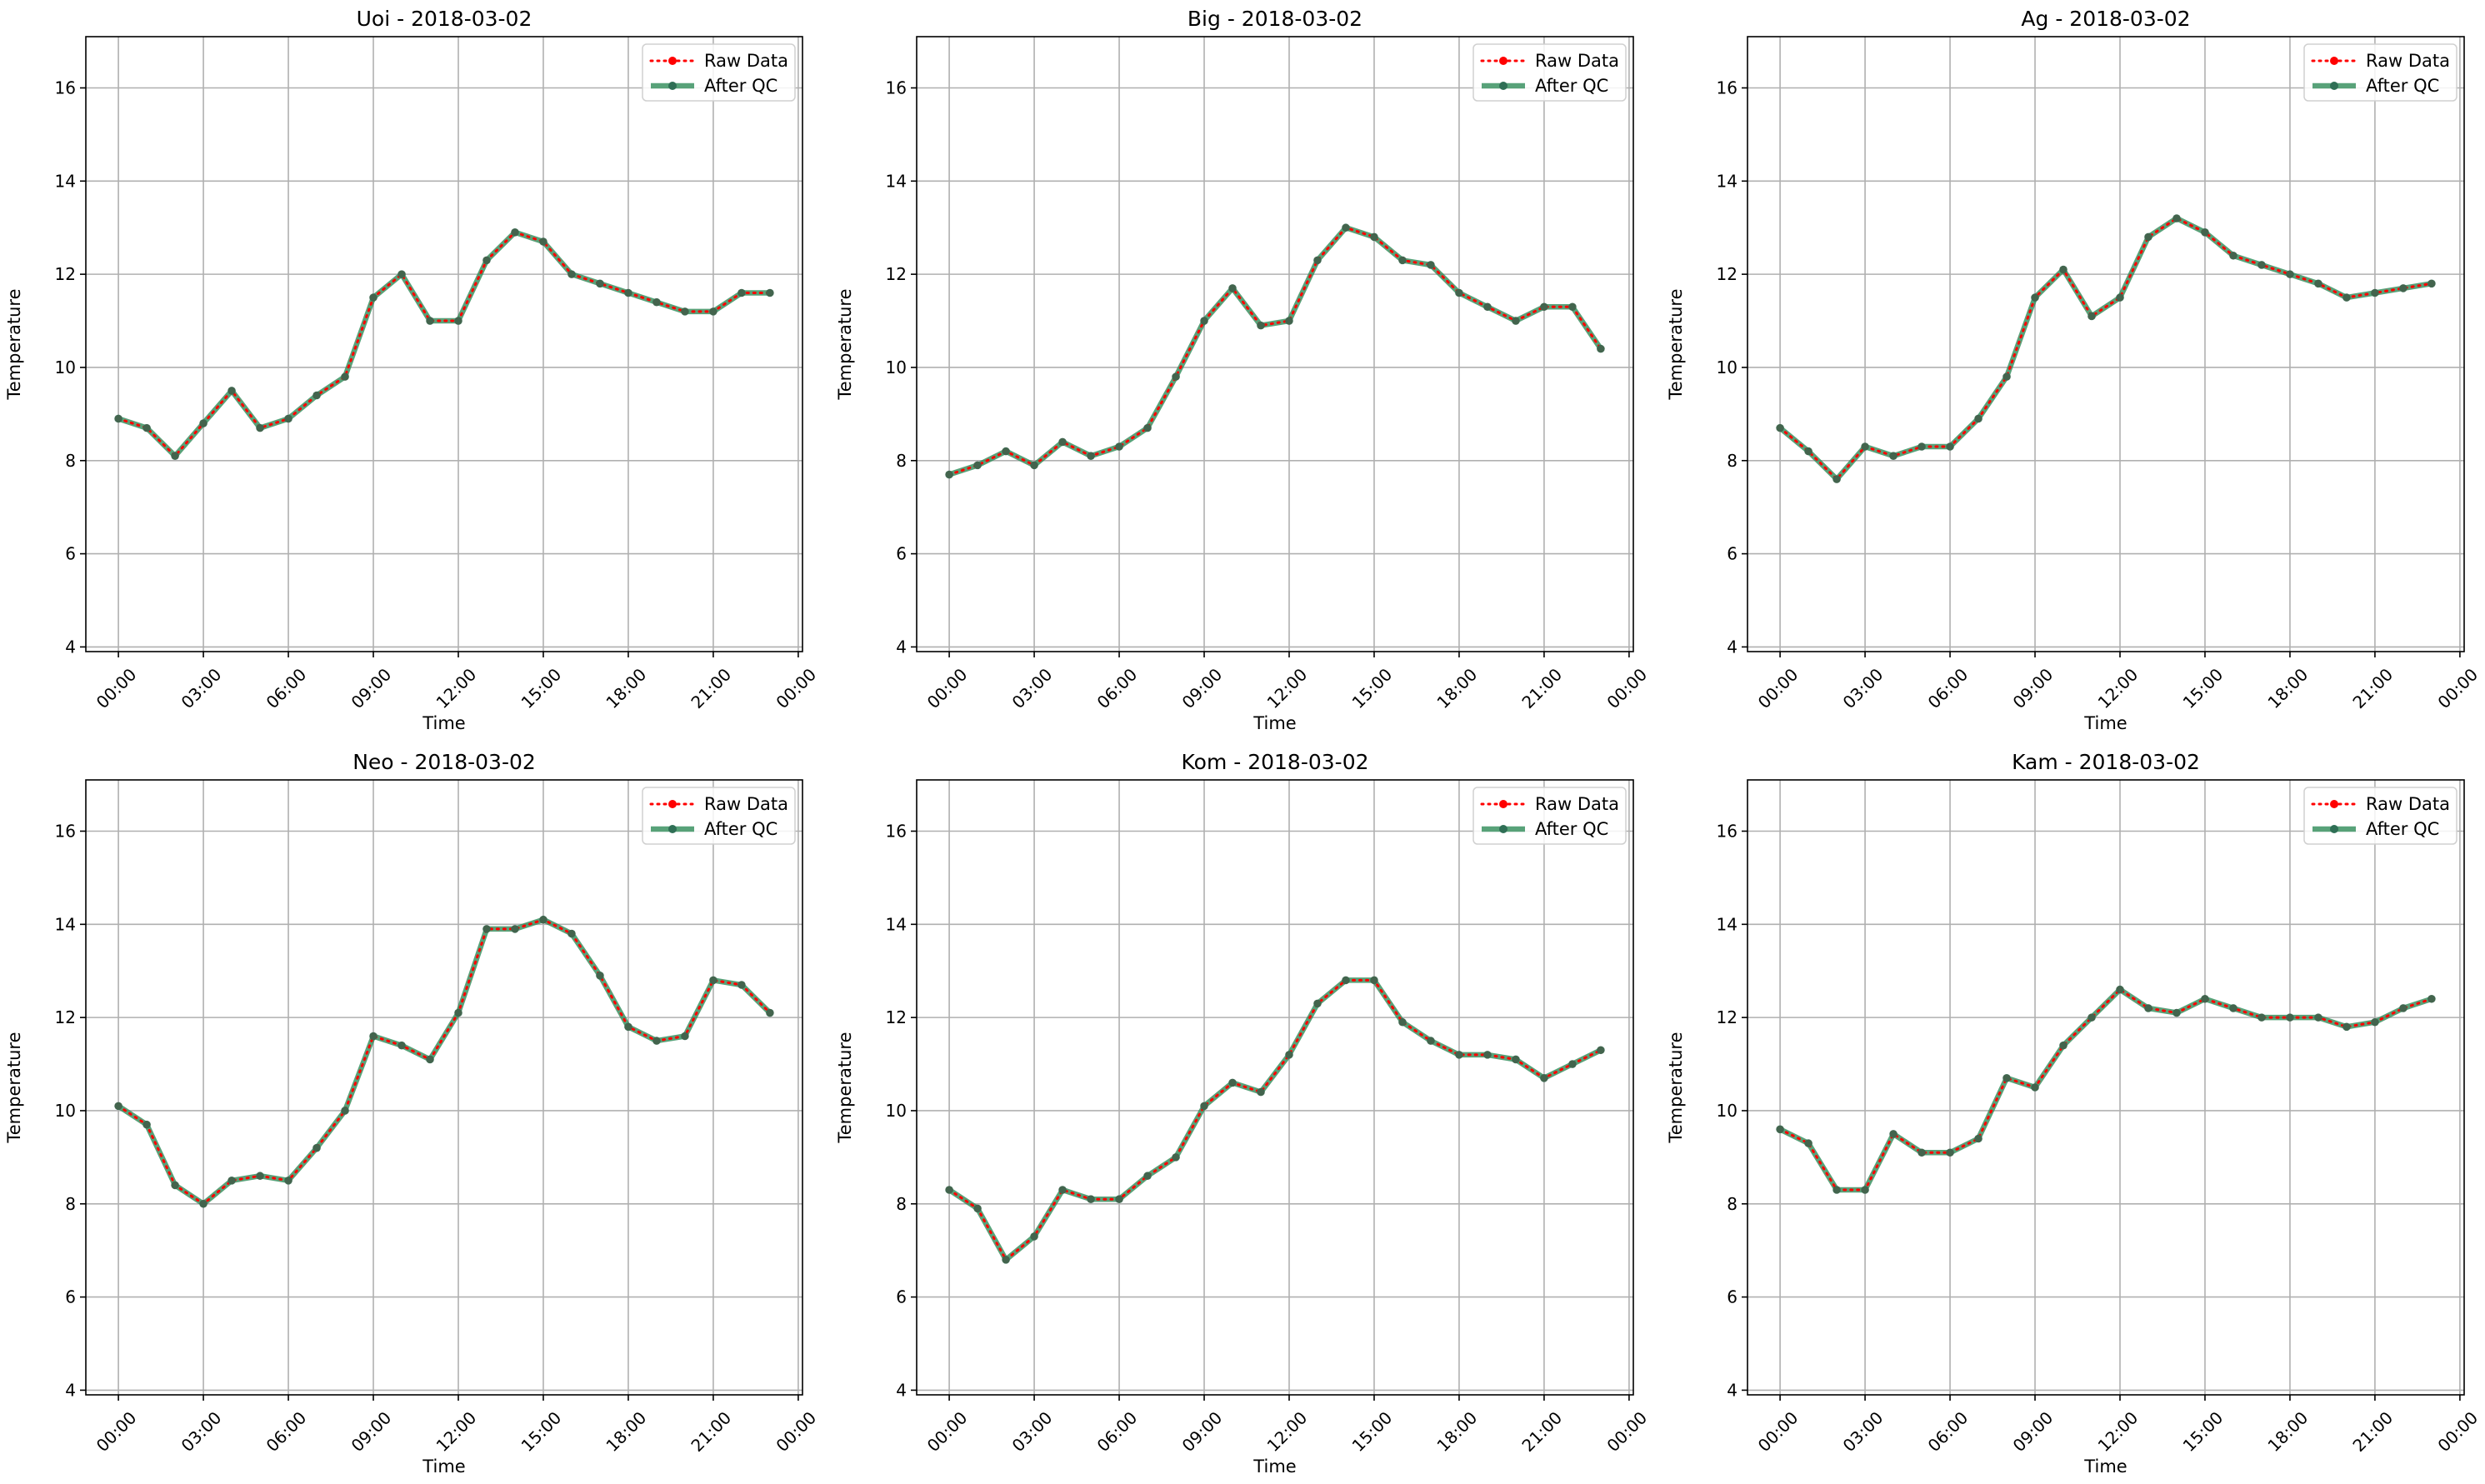 The width and height of the screenshot is (2485, 1484). Describe the element at coordinates (1503, 804) in the screenshot. I see `legend-marker-raw-data` at that location.